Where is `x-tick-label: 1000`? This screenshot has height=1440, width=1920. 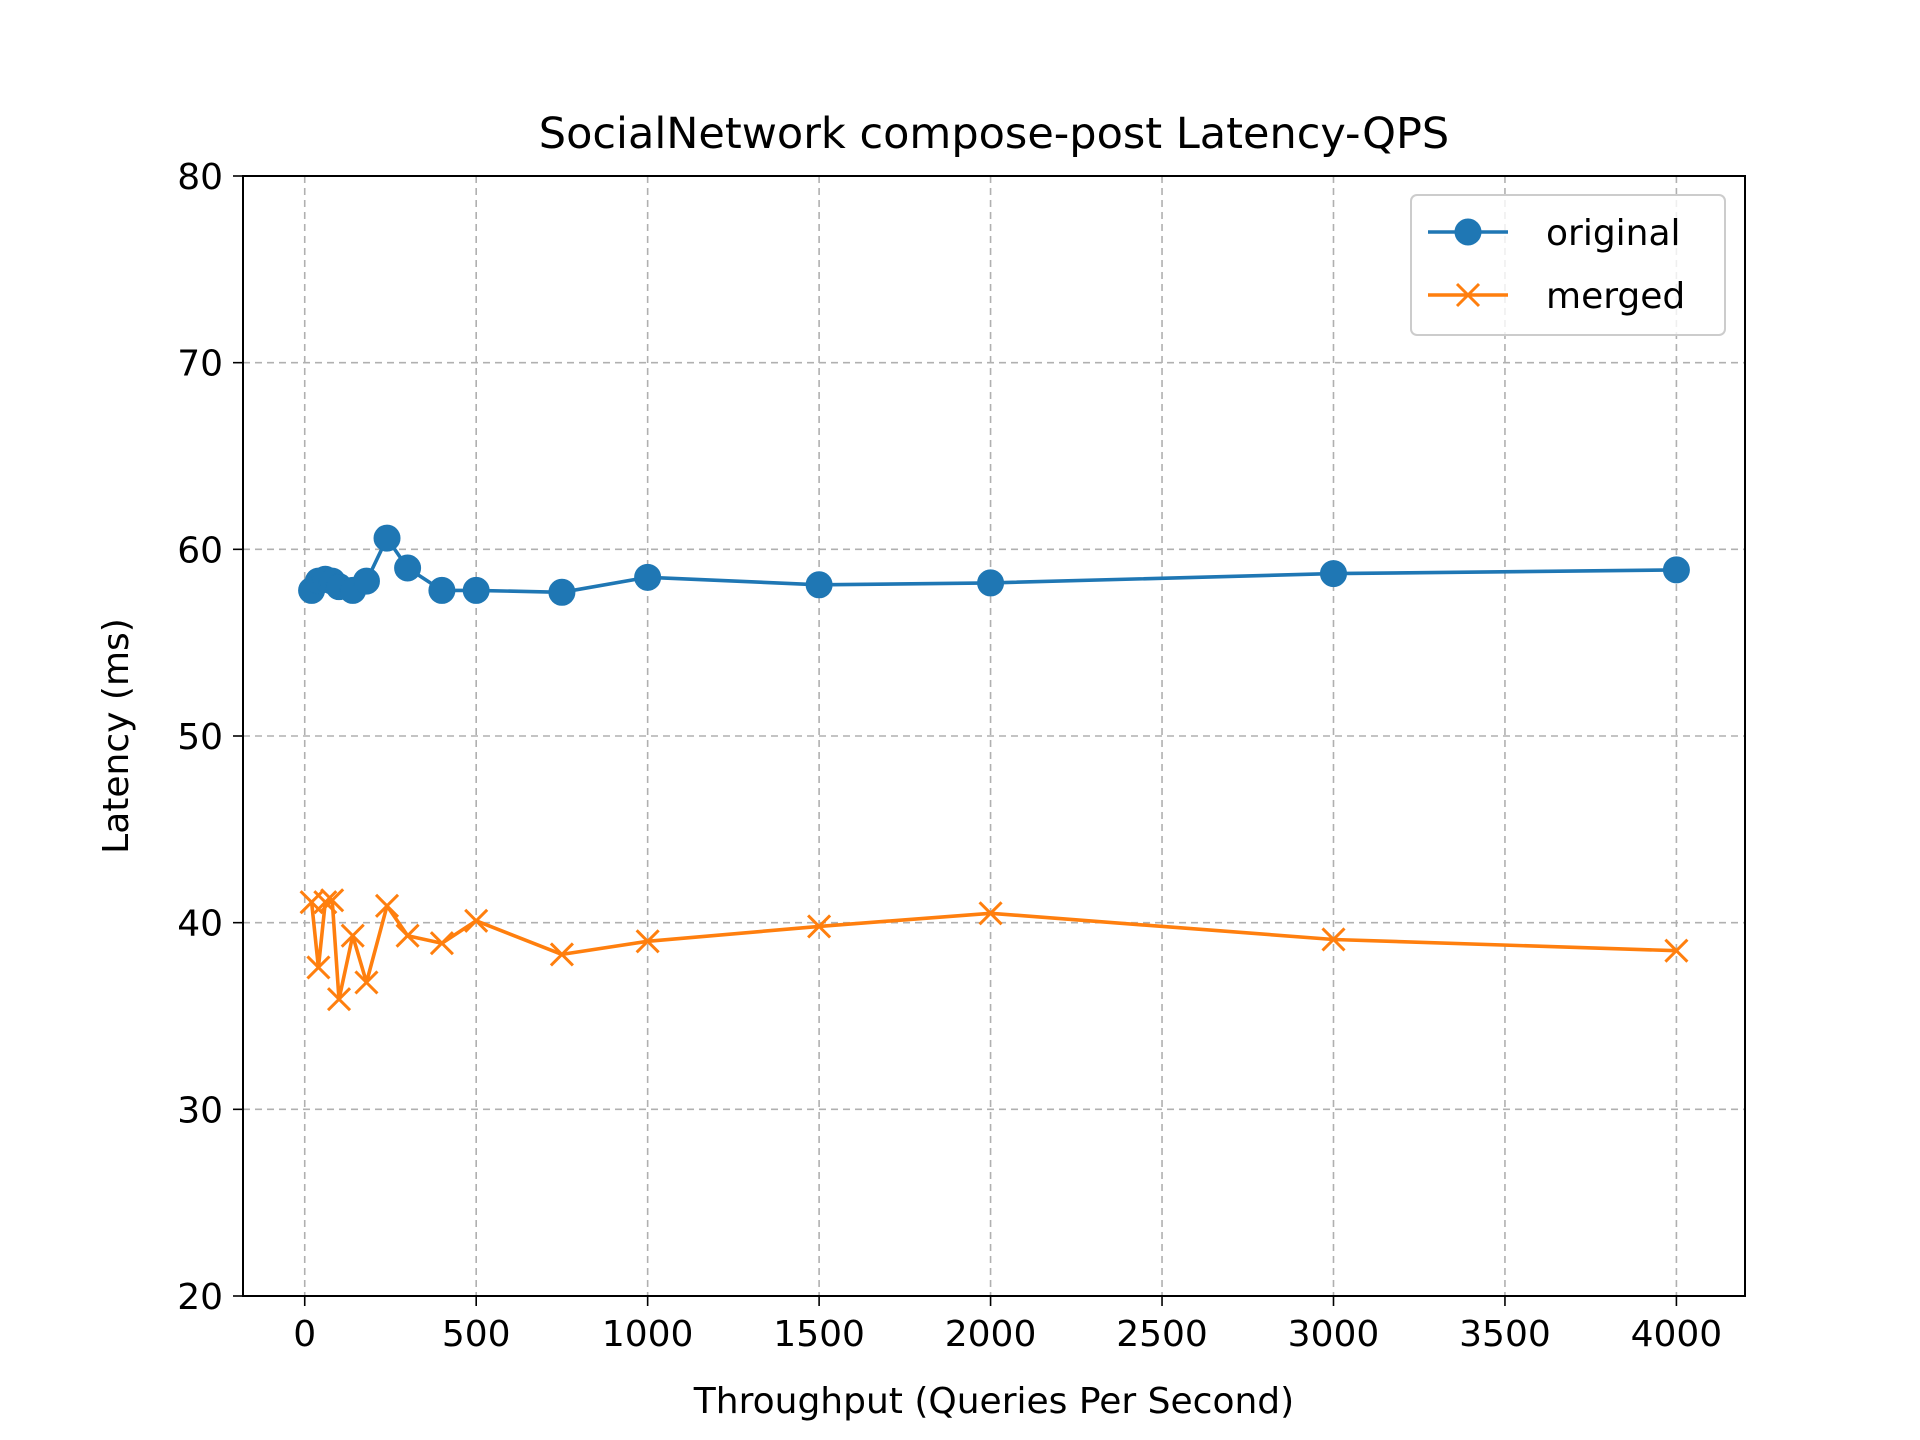 x-tick-label: 1000 is located at coordinates (648, 1334).